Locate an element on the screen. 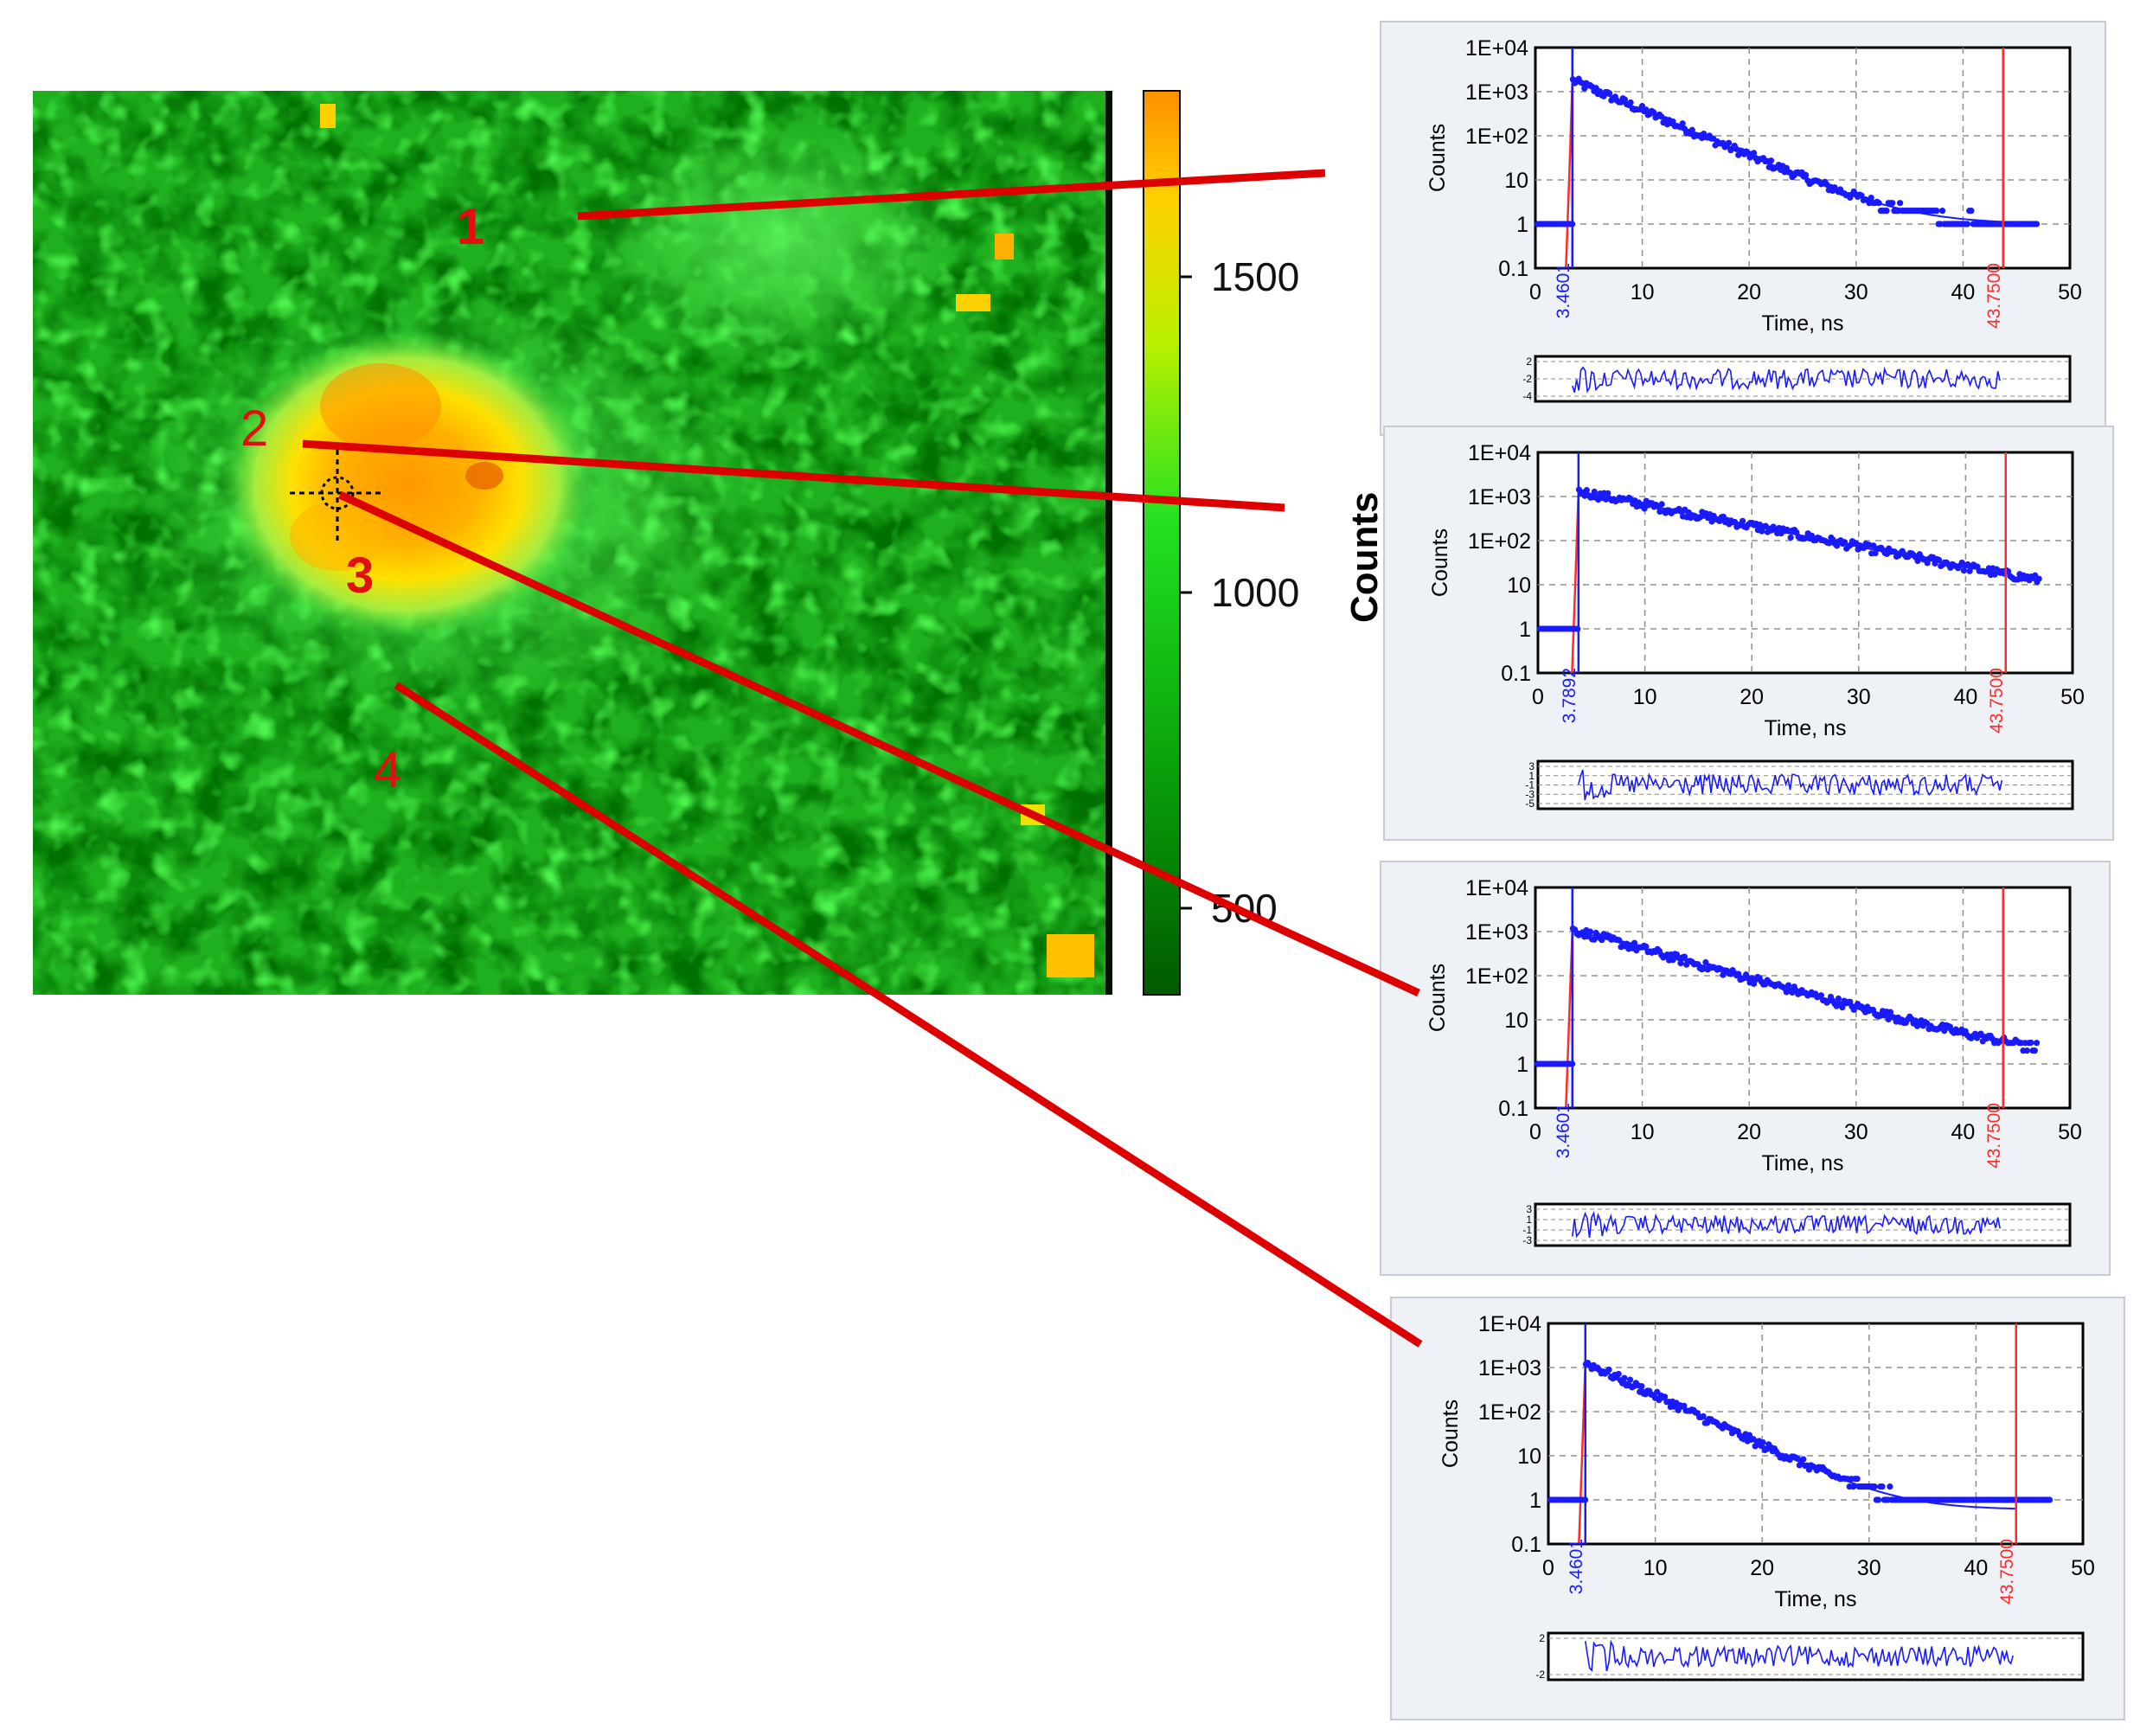 The image size is (2140, 1736). region-labels: 1 2 3 4 is located at coordinates (362, 498).